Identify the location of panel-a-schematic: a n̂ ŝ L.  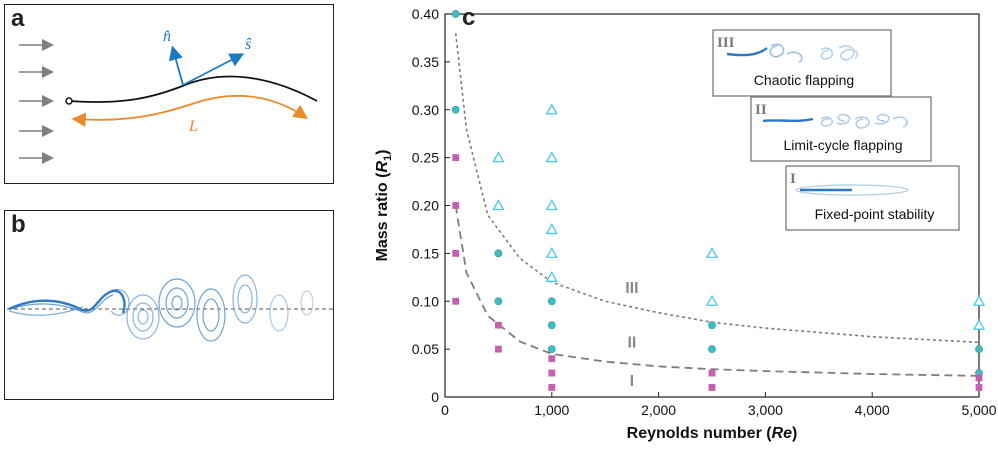
(169, 94).